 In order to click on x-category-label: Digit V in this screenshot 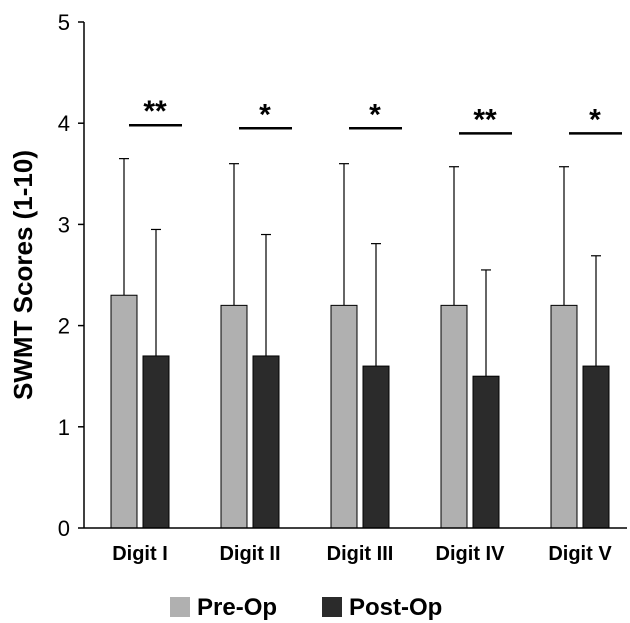, I will do `click(580, 554)`.